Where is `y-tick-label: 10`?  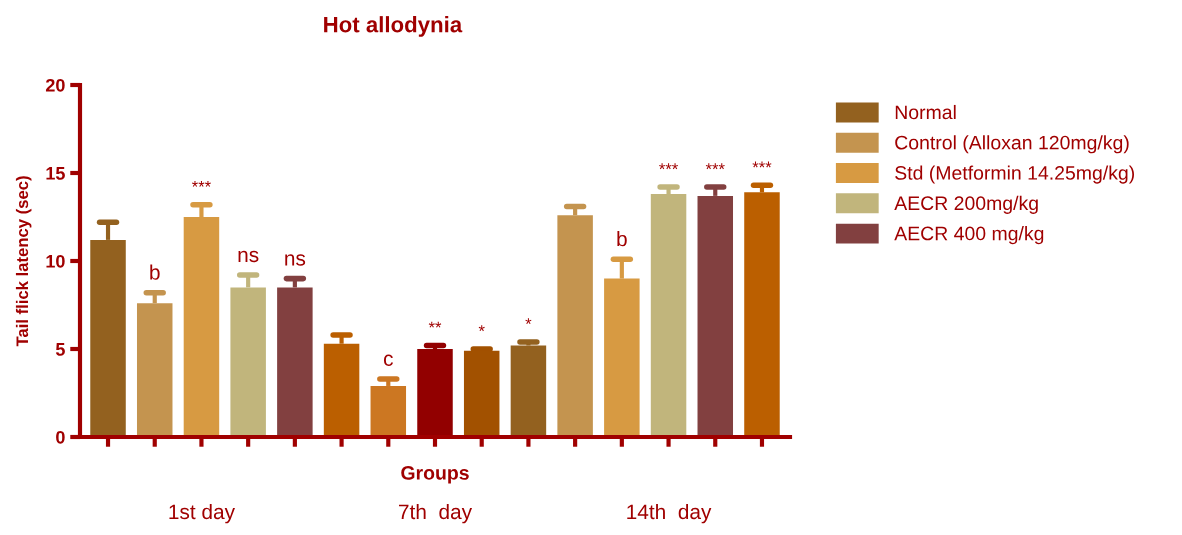 y-tick-label: 10 is located at coordinates (55, 261).